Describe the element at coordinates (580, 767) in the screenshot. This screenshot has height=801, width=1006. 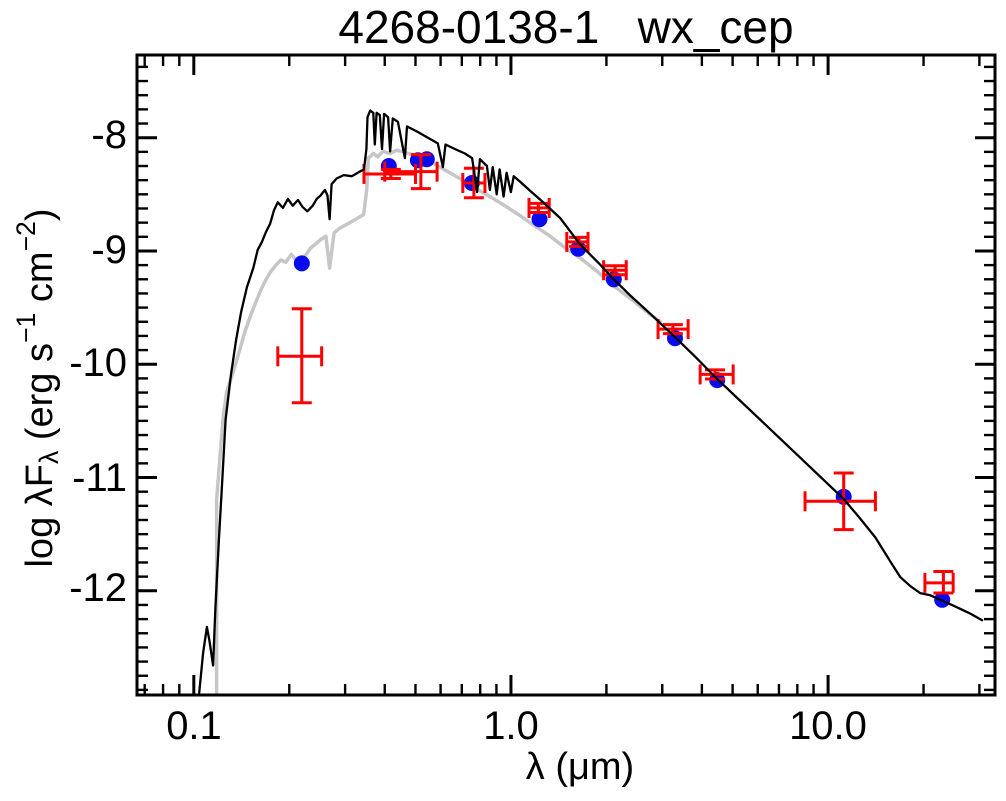
I see `x-axis-label: λ (μm)` at that location.